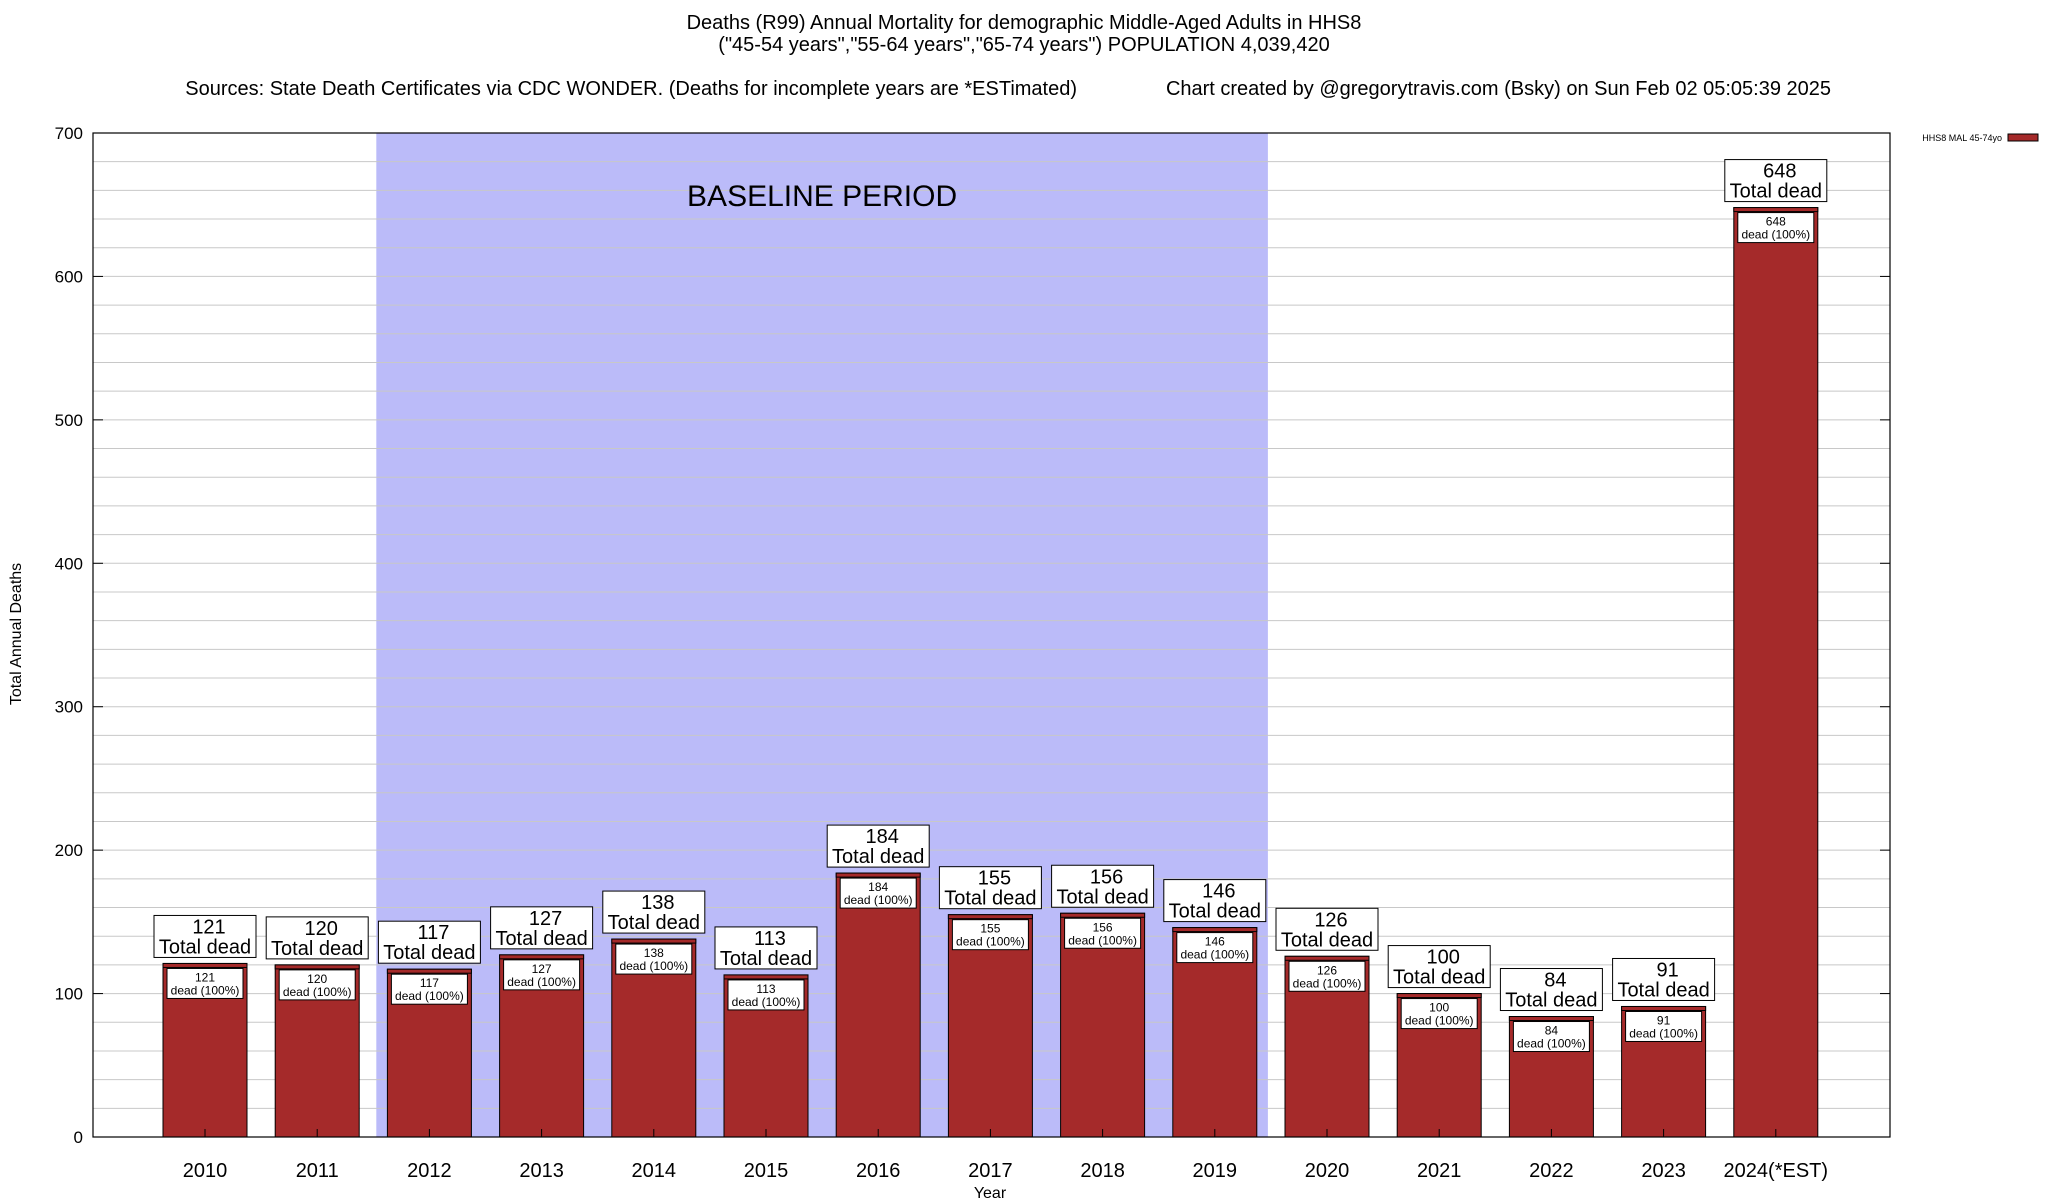 The width and height of the screenshot is (2048, 1200). Describe the element at coordinates (766, 1171) in the screenshot. I see `x-tick-label: 2015` at that location.